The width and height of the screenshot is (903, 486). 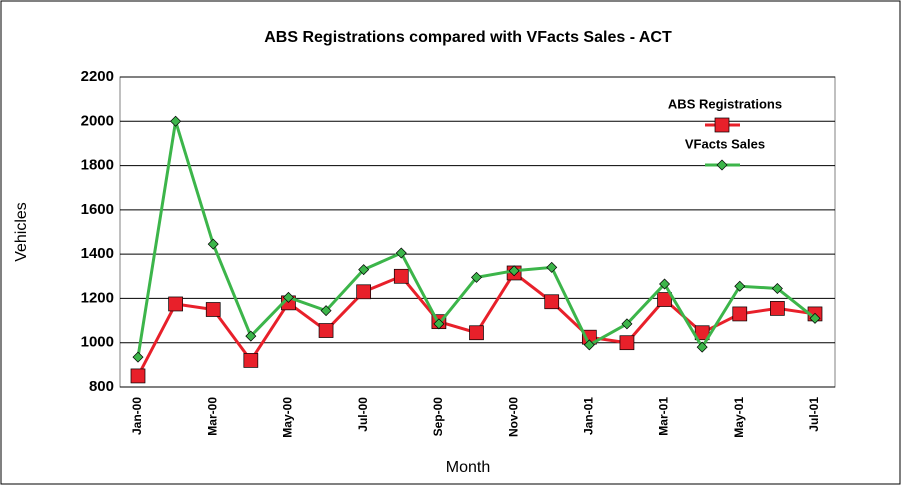 I want to click on y-tick-label: 800, so click(x=101, y=386).